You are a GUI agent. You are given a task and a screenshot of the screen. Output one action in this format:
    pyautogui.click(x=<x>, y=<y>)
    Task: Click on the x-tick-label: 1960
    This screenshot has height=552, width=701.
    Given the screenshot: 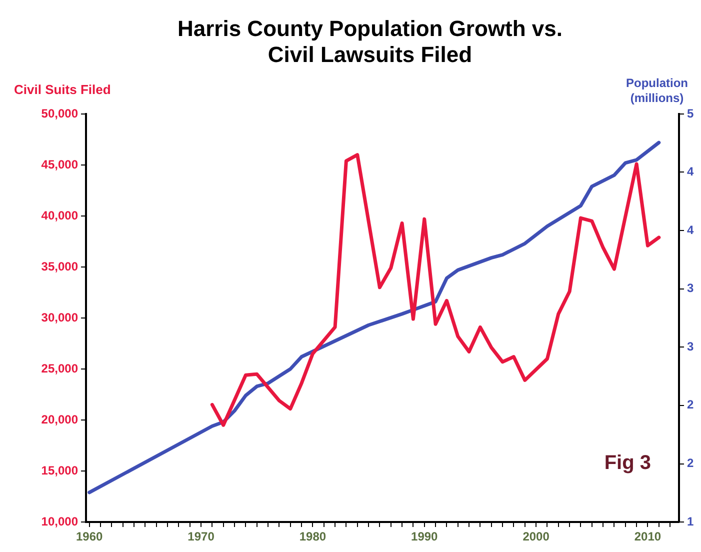 What is the action you would take?
    pyautogui.click(x=90, y=537)
    